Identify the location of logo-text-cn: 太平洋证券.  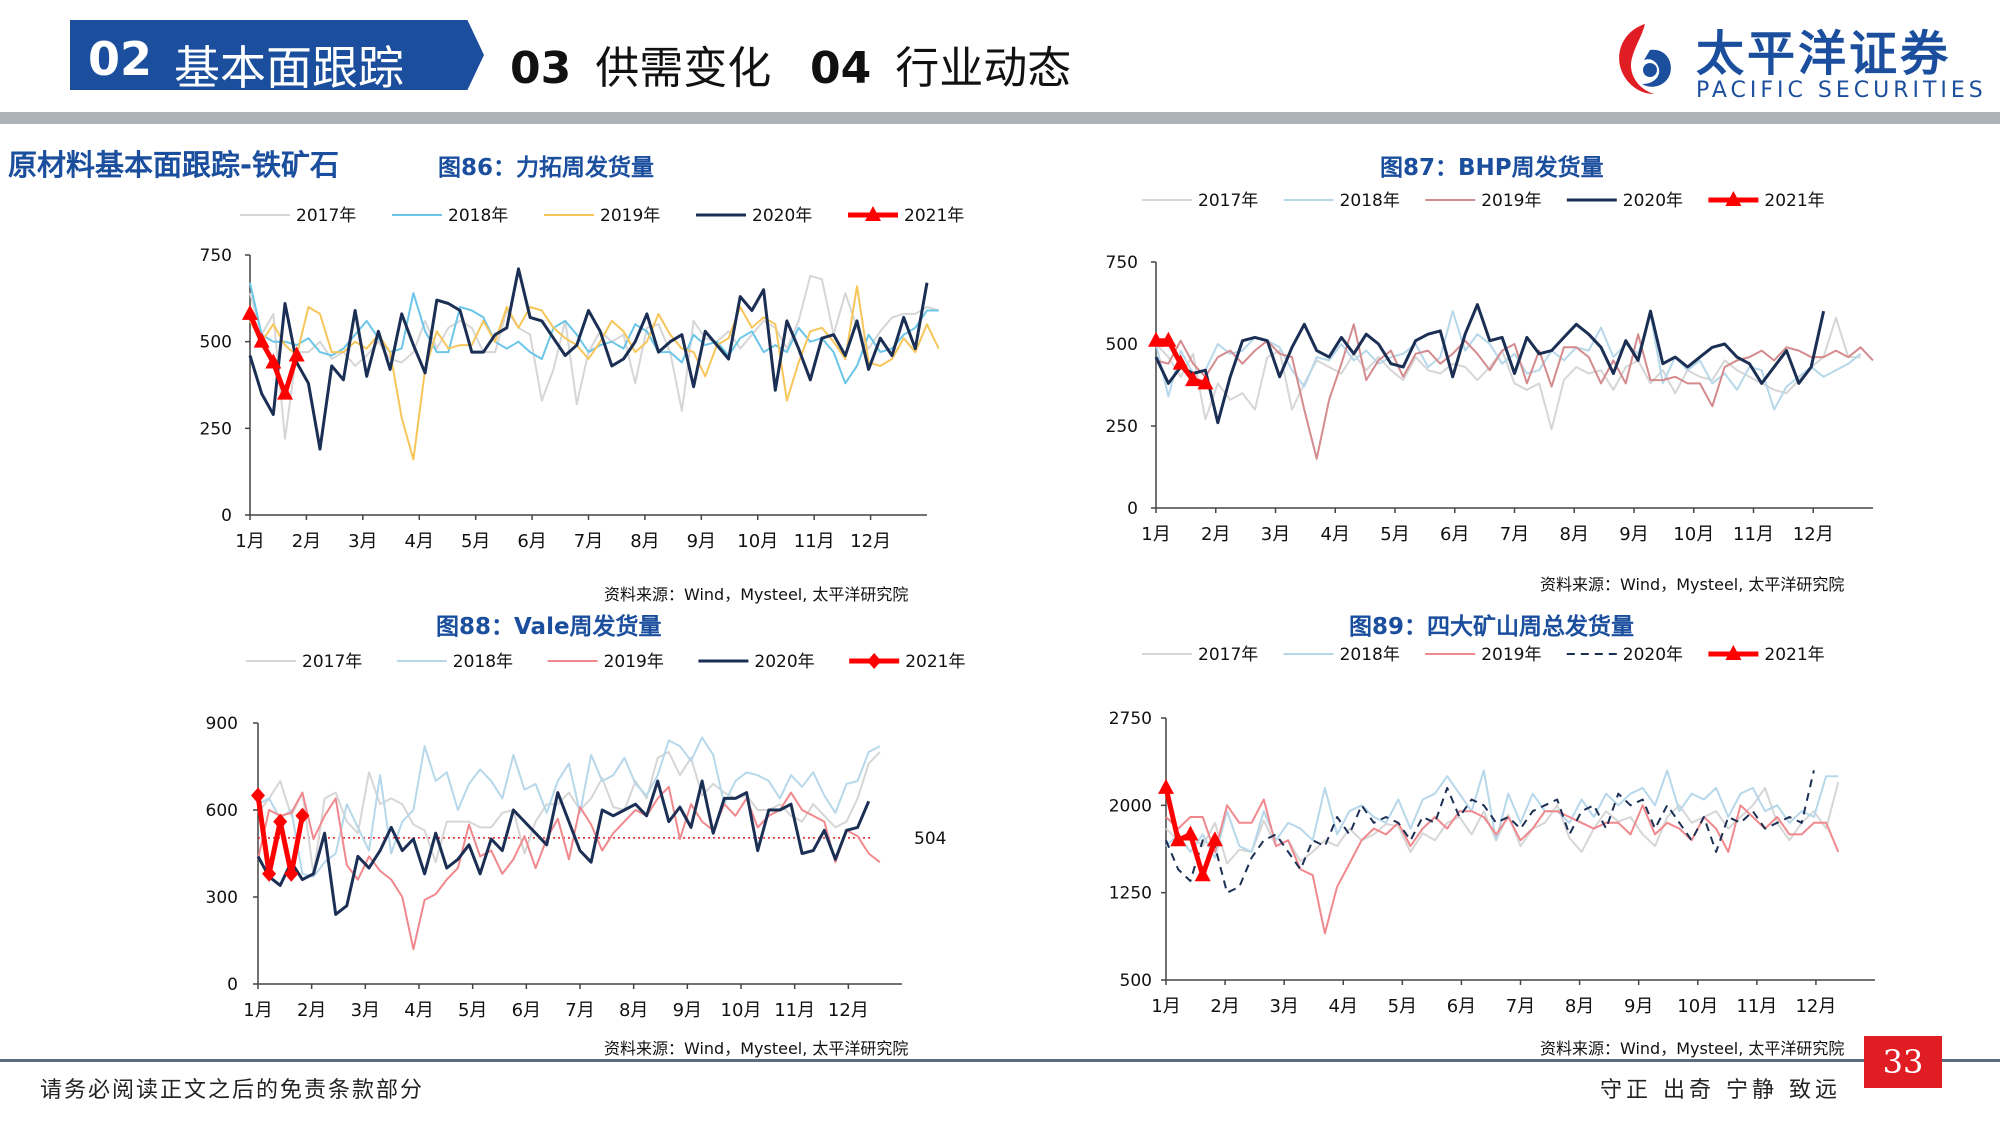
(1824, 54).